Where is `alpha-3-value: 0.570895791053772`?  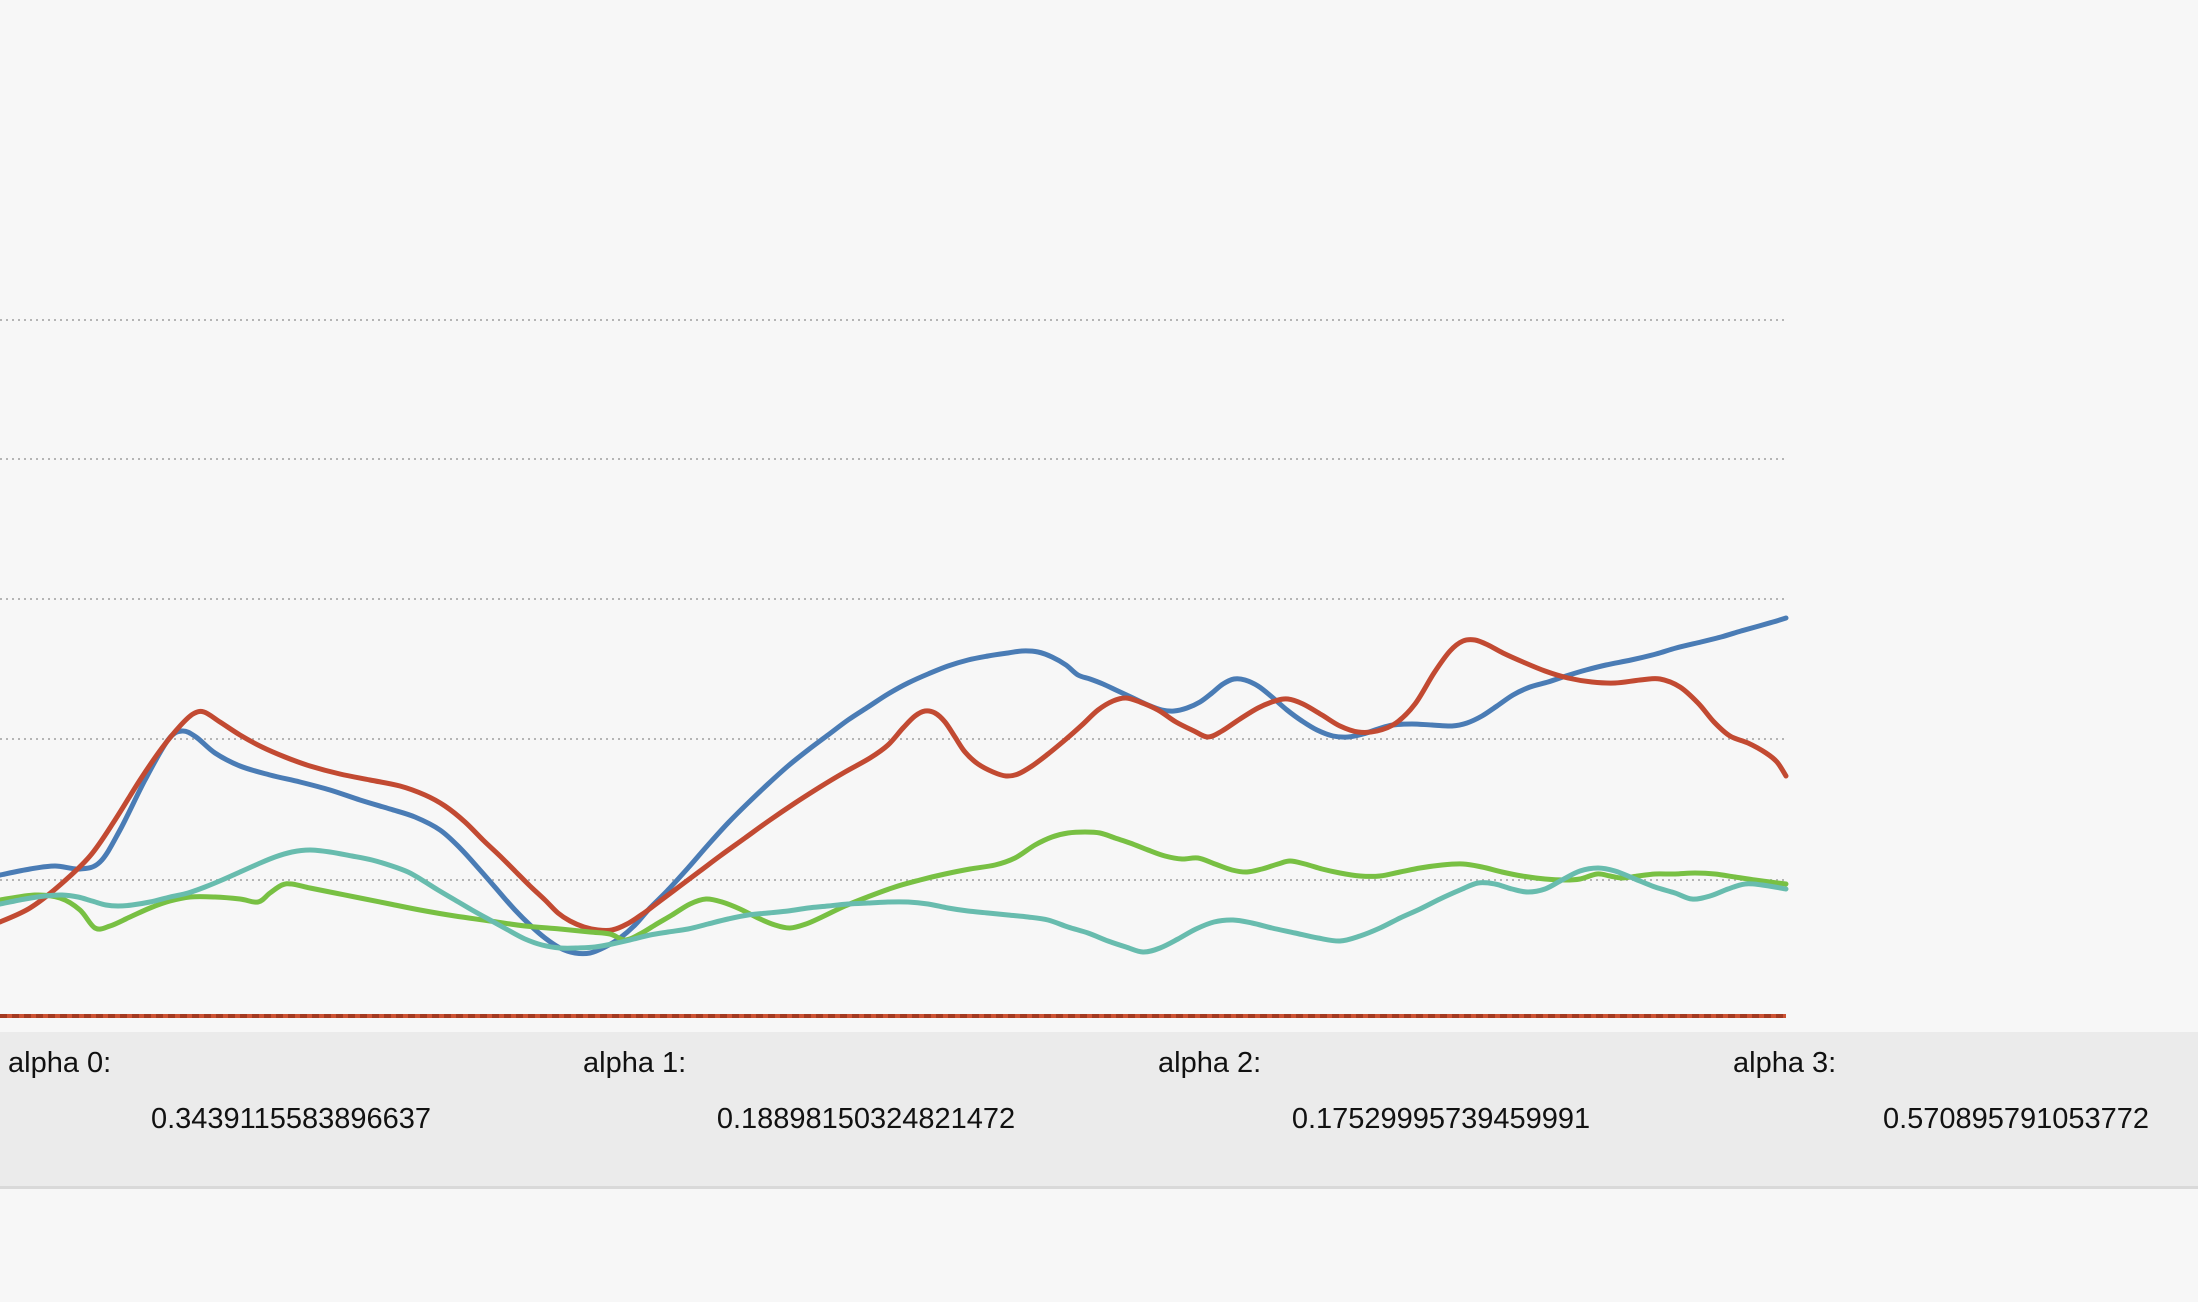
alpha-3-value: 0.570895791053772 is located at coordinates (2016, 1119).